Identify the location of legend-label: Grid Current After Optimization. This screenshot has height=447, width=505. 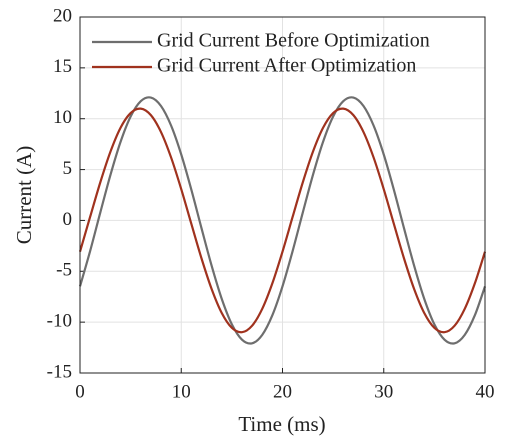
(286, 66).